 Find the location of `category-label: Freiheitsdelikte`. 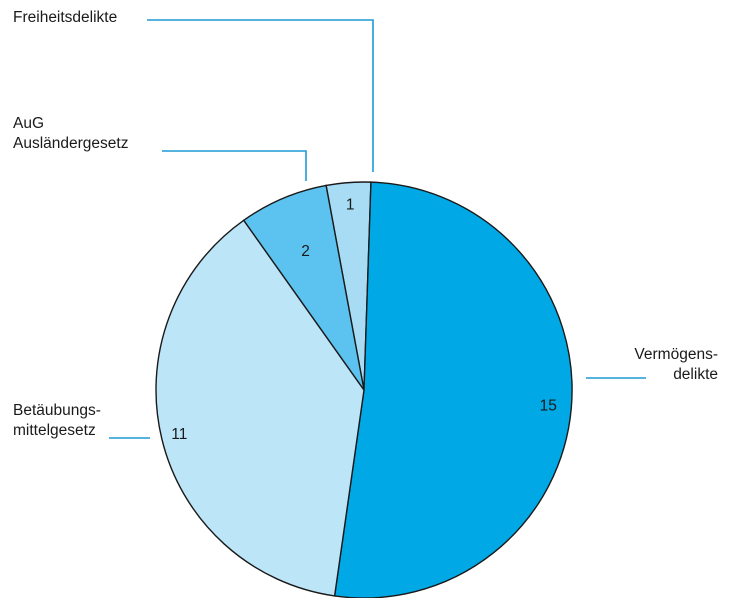

category-label: Freiheitsdelikte is located at coordinates (65, 17).